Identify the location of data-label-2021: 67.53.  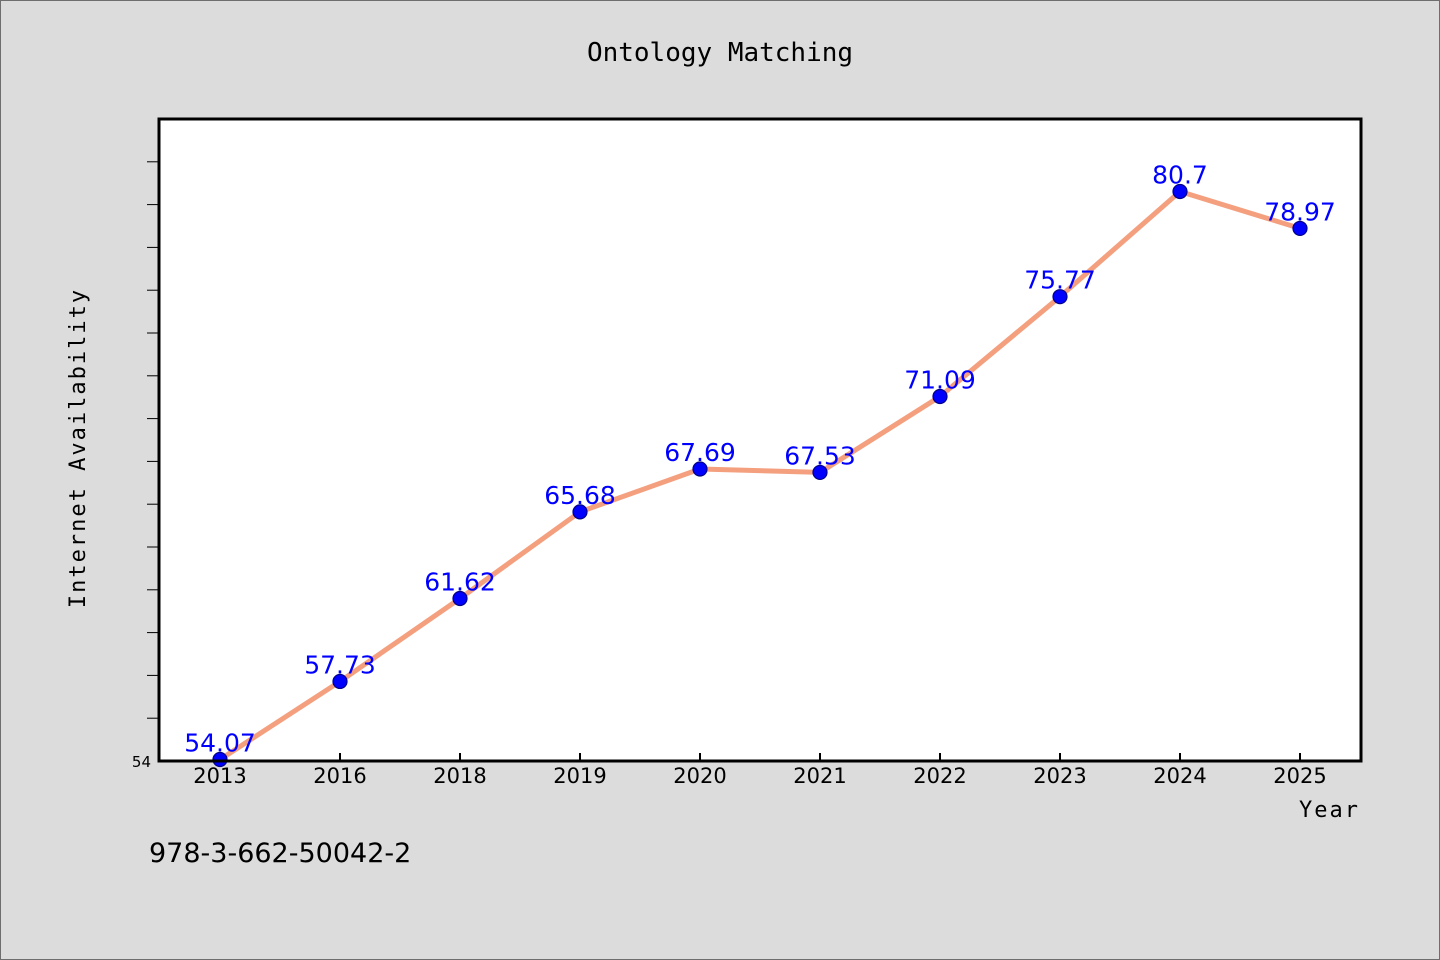
(820, 455).